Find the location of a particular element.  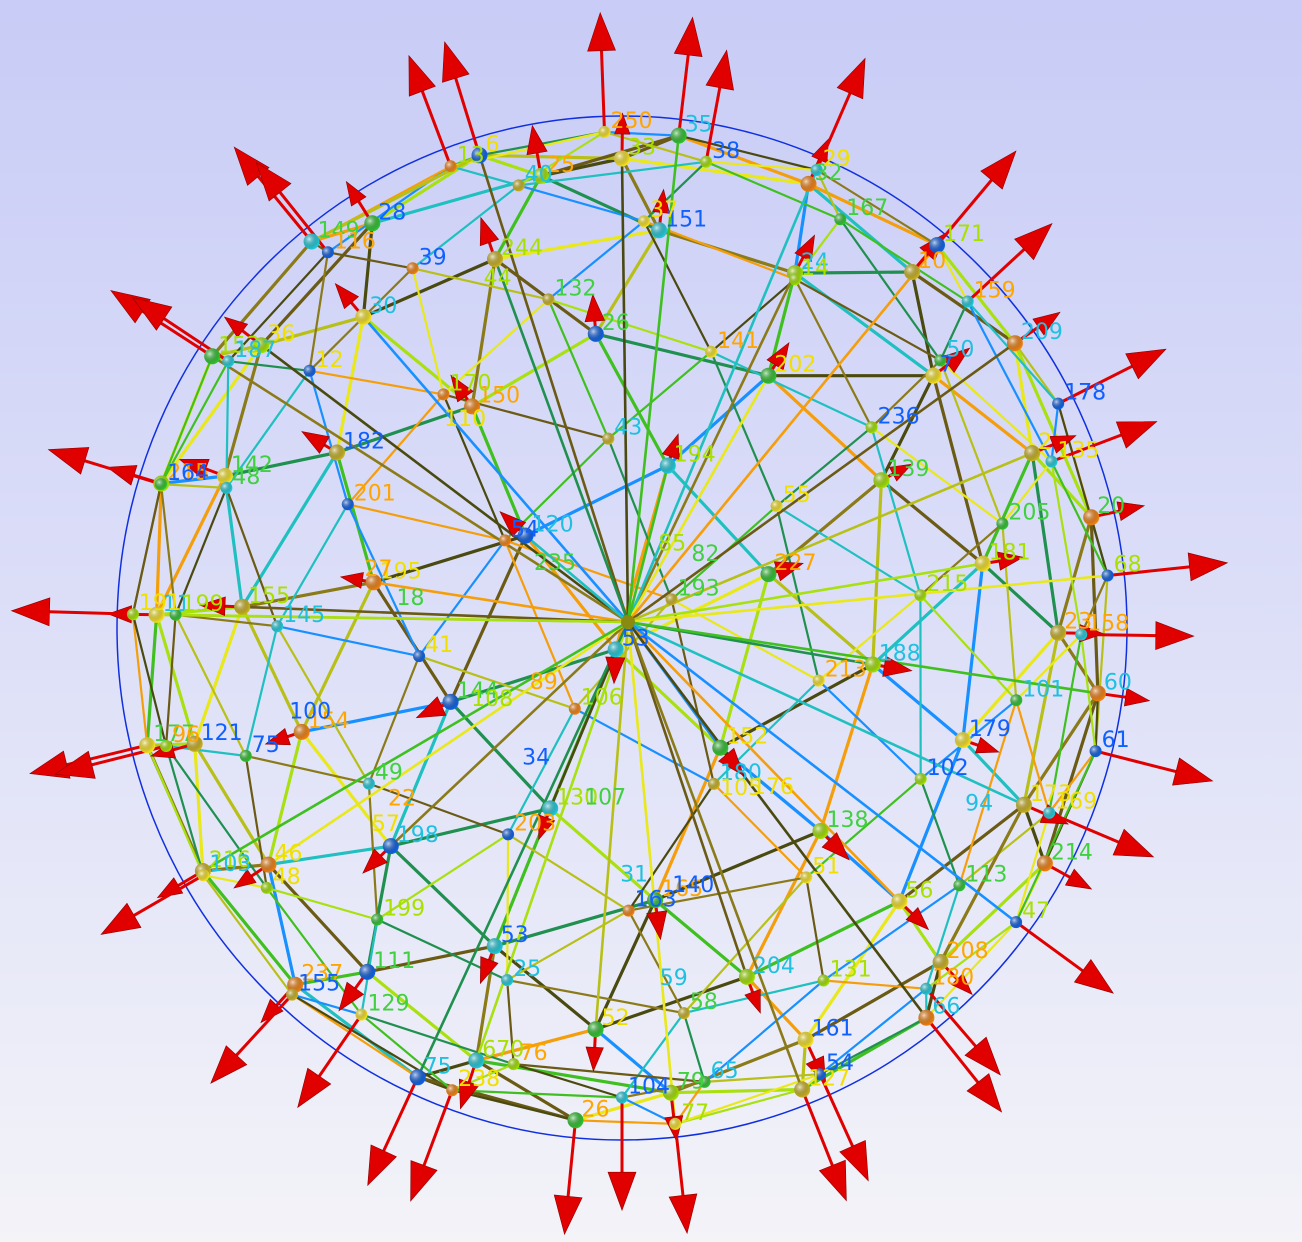

vertex-label: 155 is located at coordinates (319, 984).